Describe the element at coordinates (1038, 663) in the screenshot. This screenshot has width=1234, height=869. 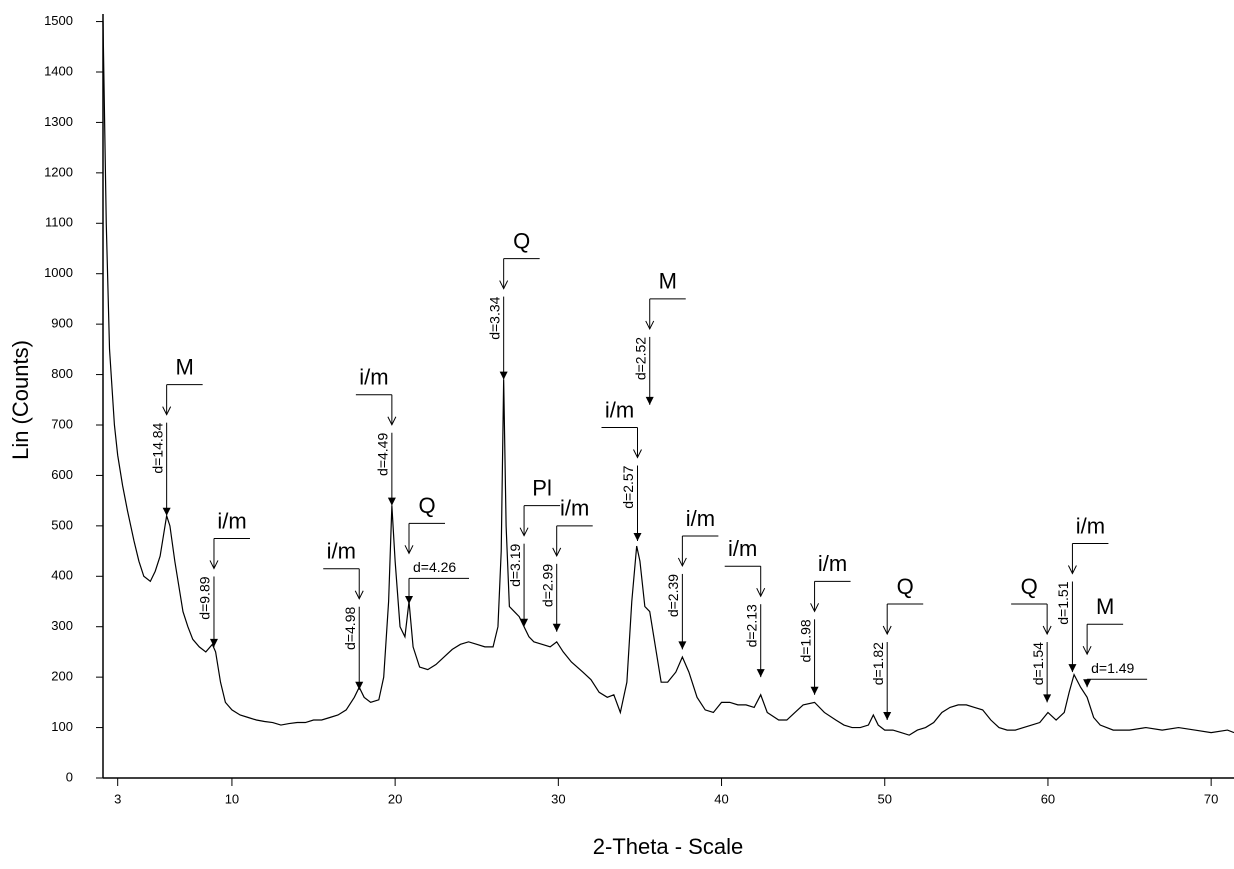
I see `d-label: d=1.54` at that location.